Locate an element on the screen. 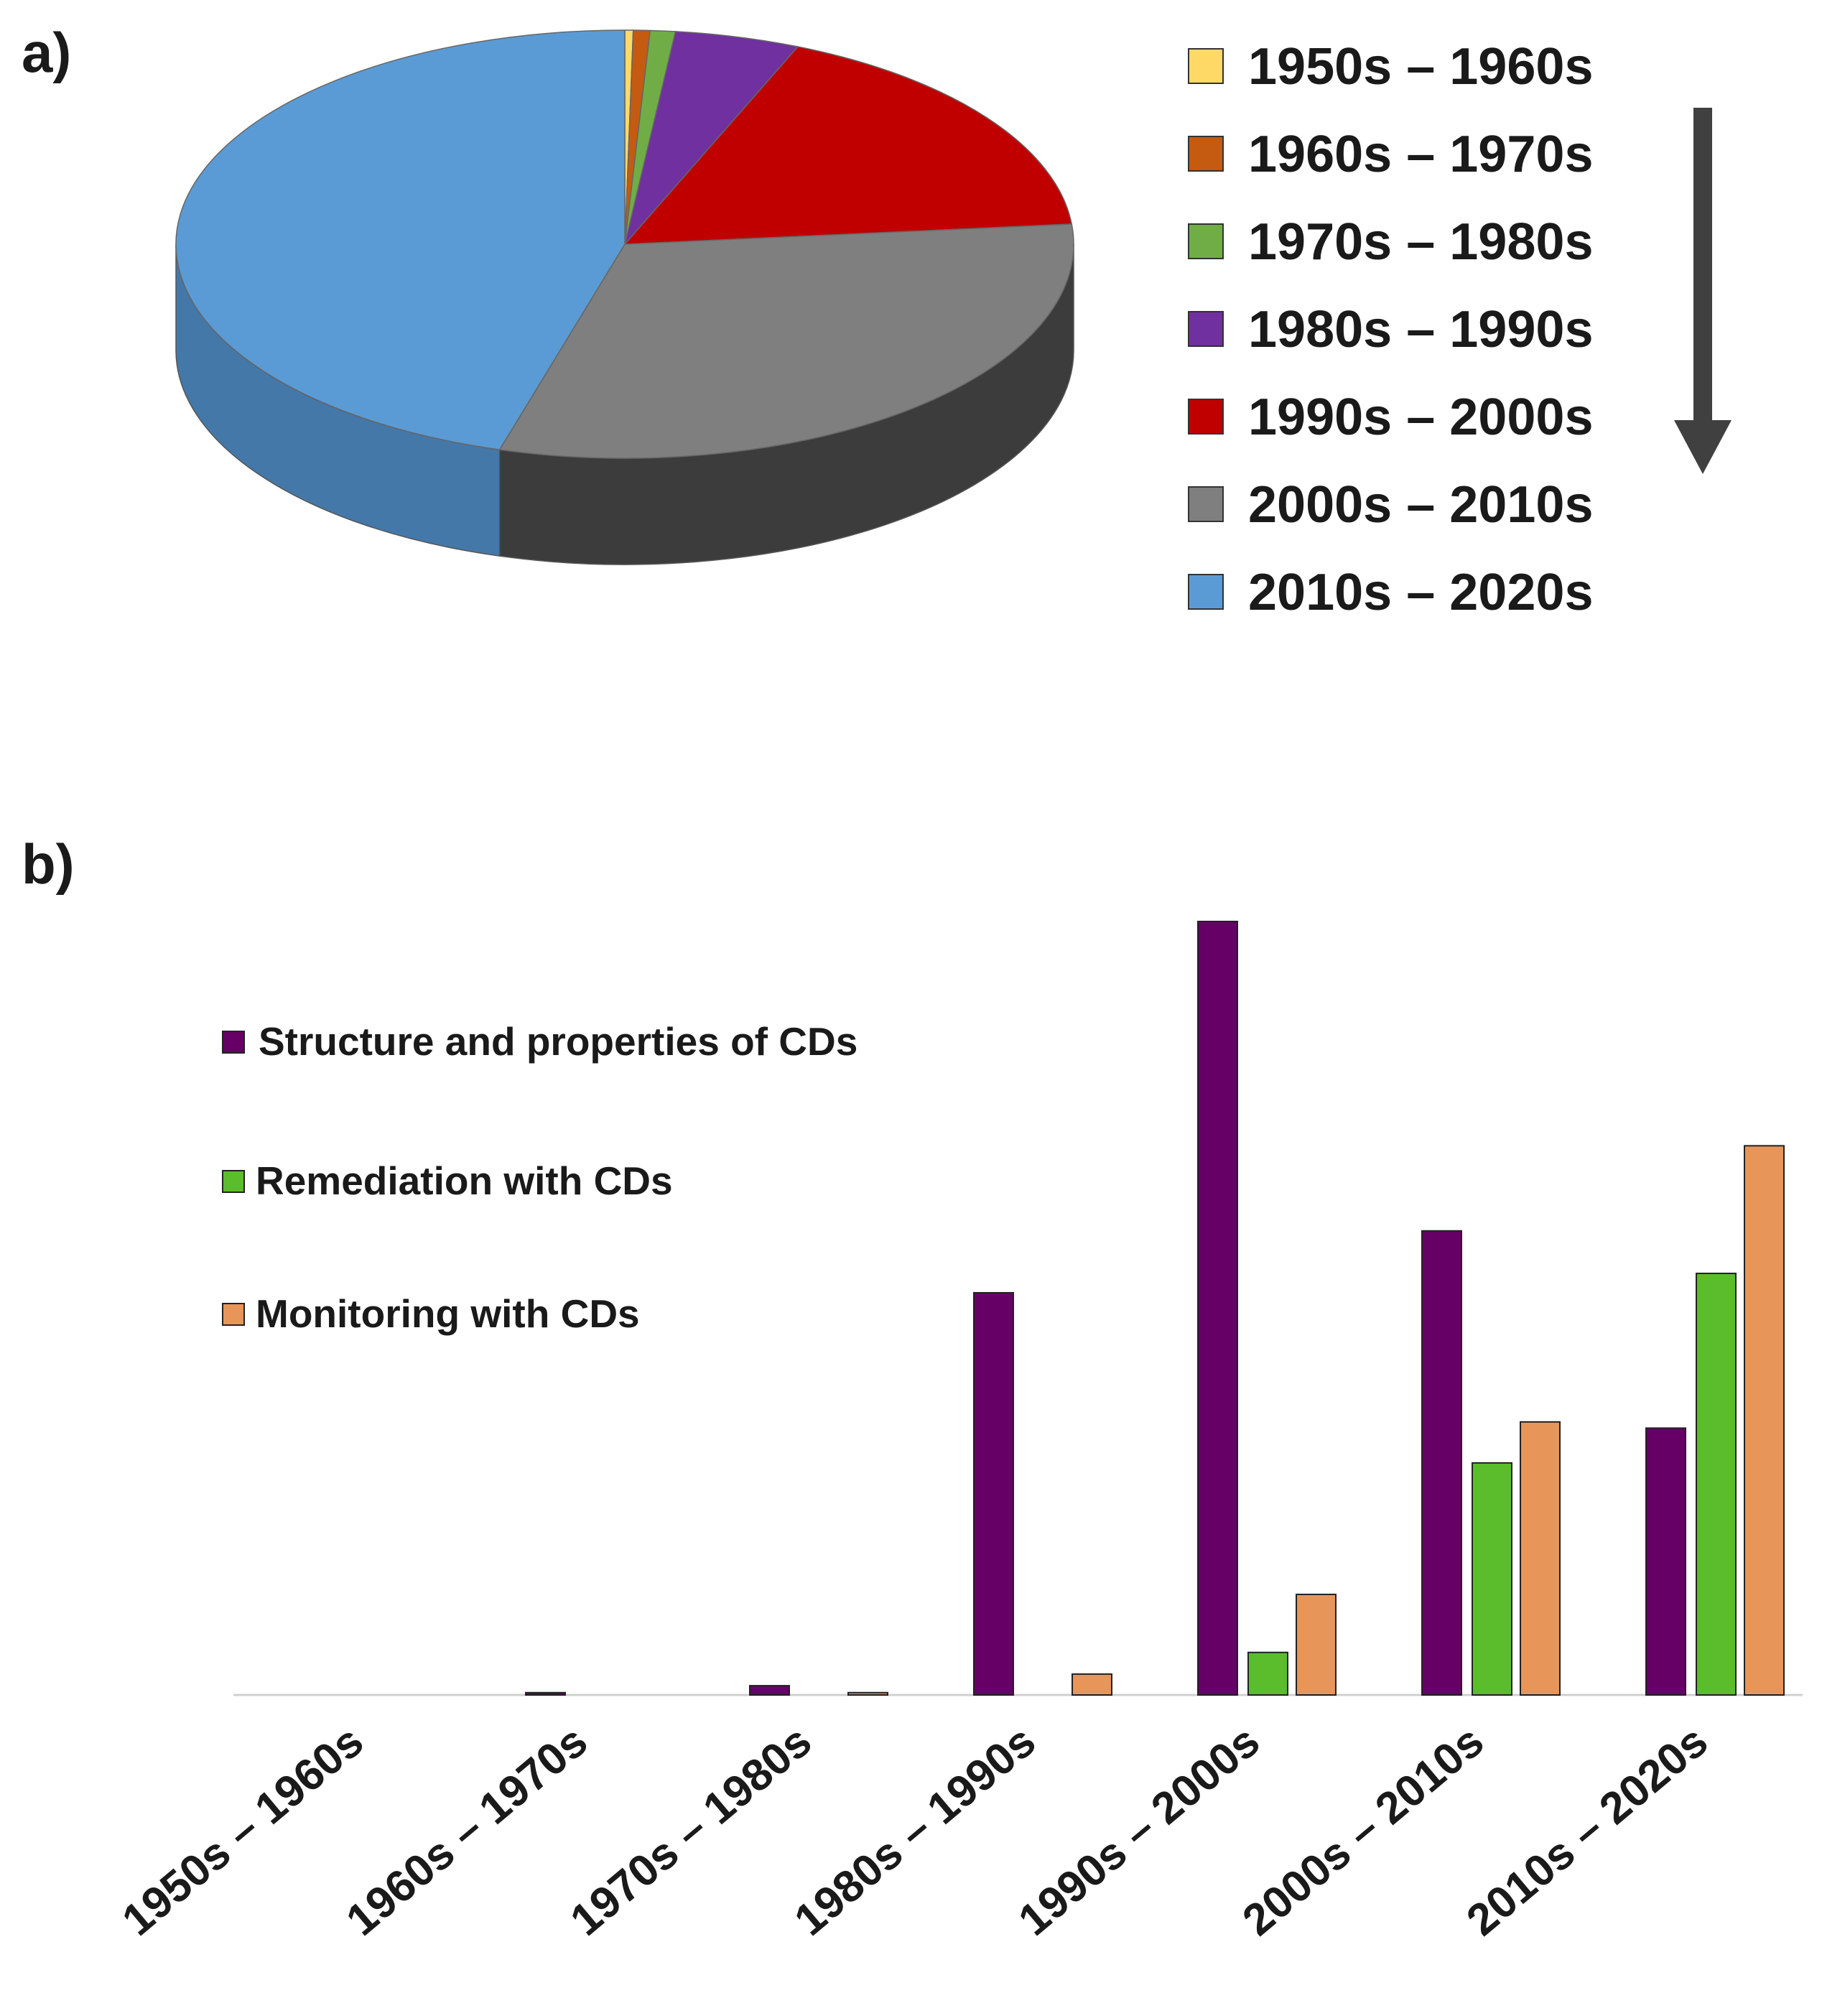 The height and width of the screenshot is (2016, 1822). pie-legend-item: 1960s – 1970s is located at coordinates (1390, 155).